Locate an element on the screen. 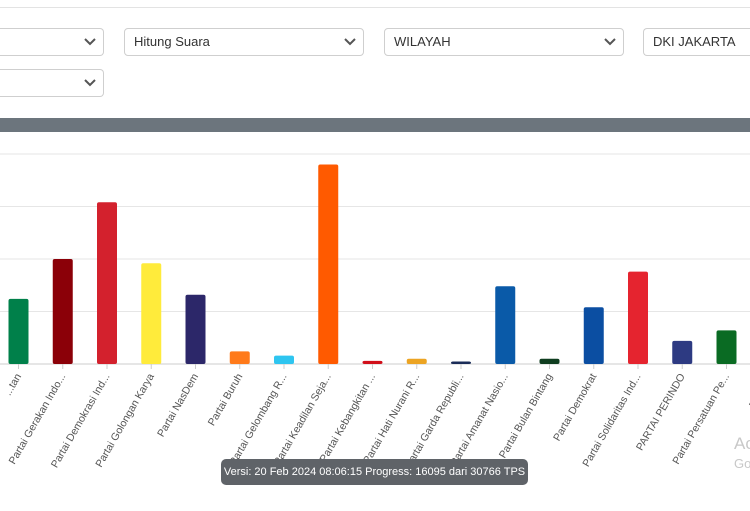 Image resolution: width=750 pixels, height=511 pixels. watermark-line2: Go is located at coordinates (742, 463).